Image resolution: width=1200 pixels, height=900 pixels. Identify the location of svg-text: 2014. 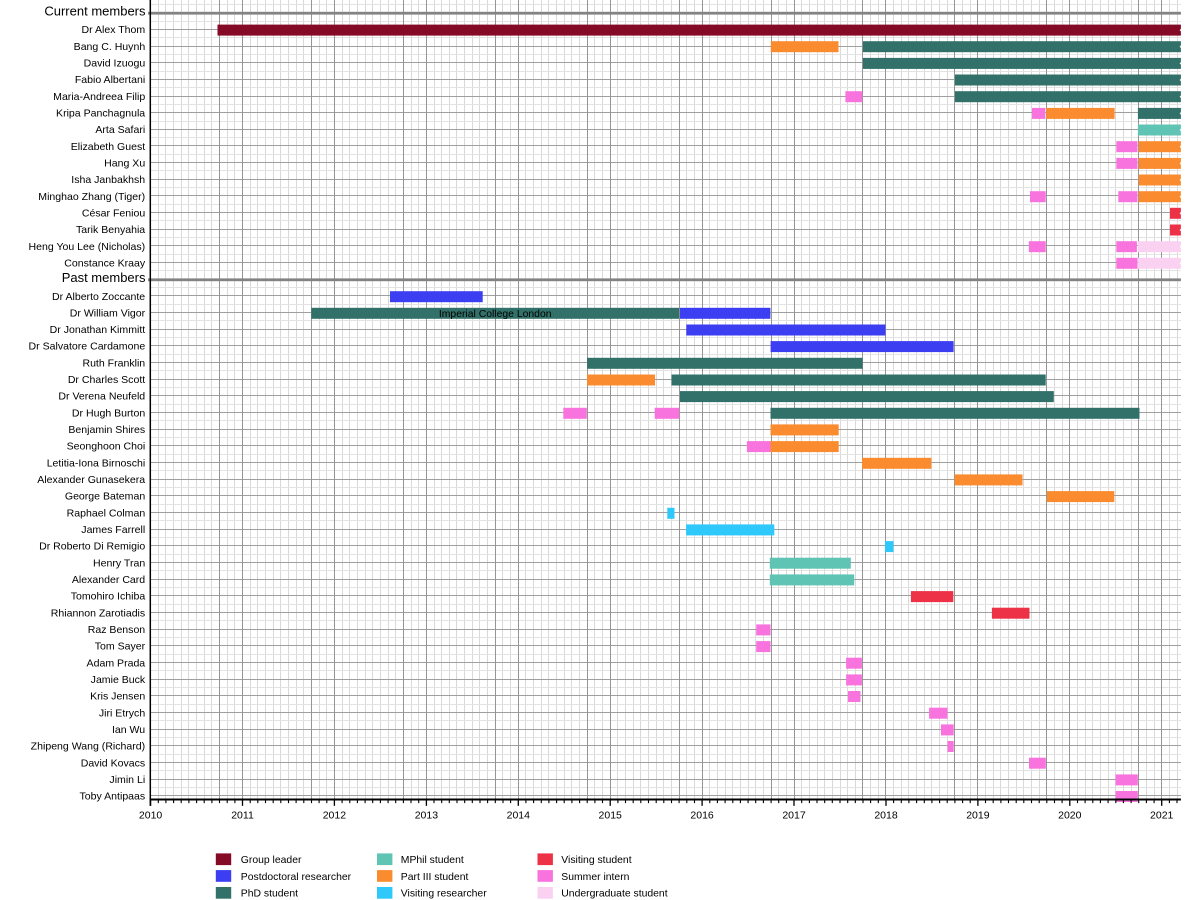
(519, 816).